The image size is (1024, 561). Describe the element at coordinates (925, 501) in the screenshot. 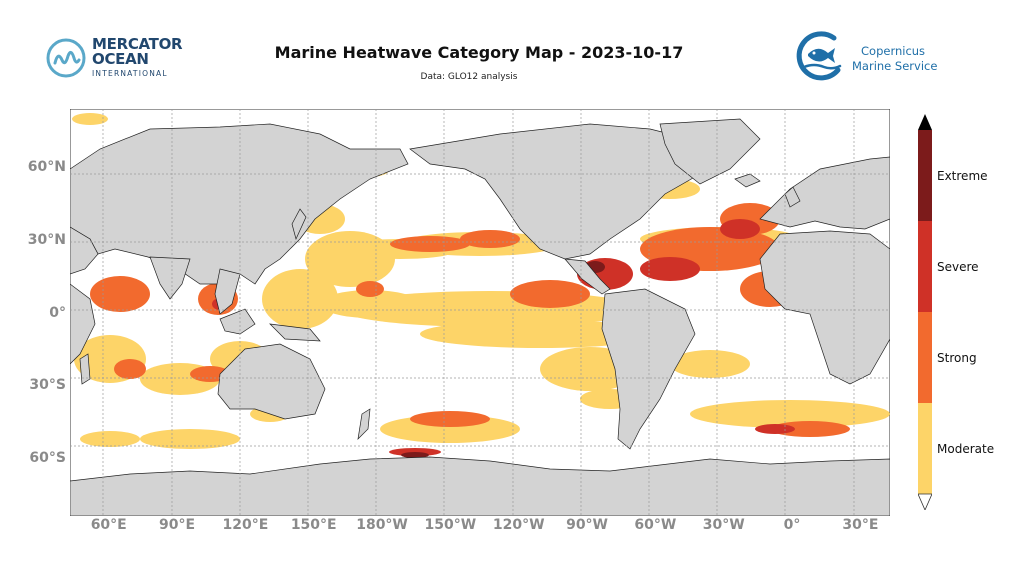

I see `colorbar-under-triangle` at that location.